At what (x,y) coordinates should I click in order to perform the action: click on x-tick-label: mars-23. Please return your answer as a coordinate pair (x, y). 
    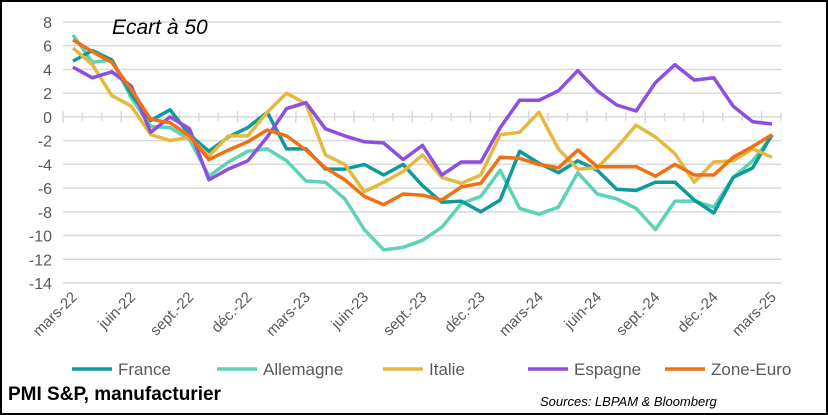
    Looking at the image, I should click on (288, 314).